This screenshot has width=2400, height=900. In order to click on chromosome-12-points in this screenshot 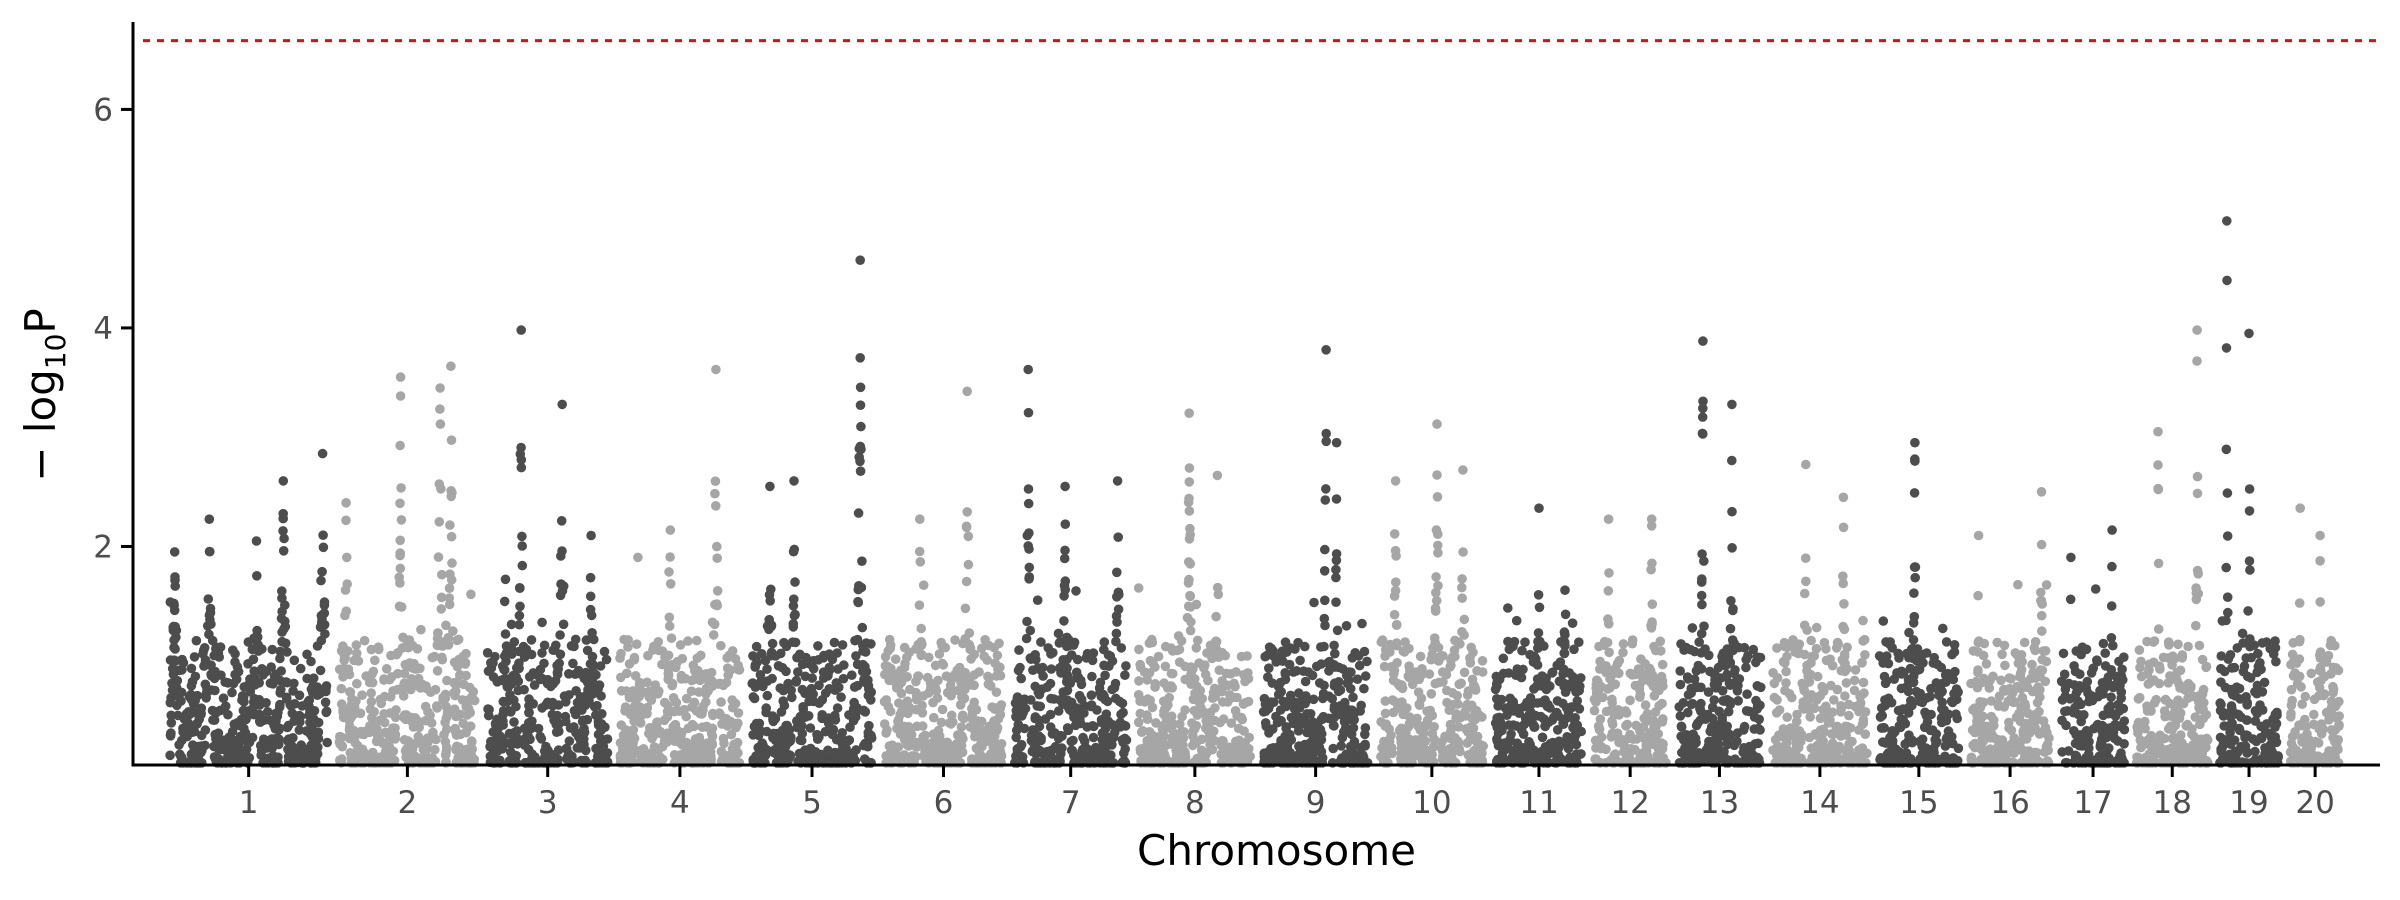, I will do `click(1630, 641)`.